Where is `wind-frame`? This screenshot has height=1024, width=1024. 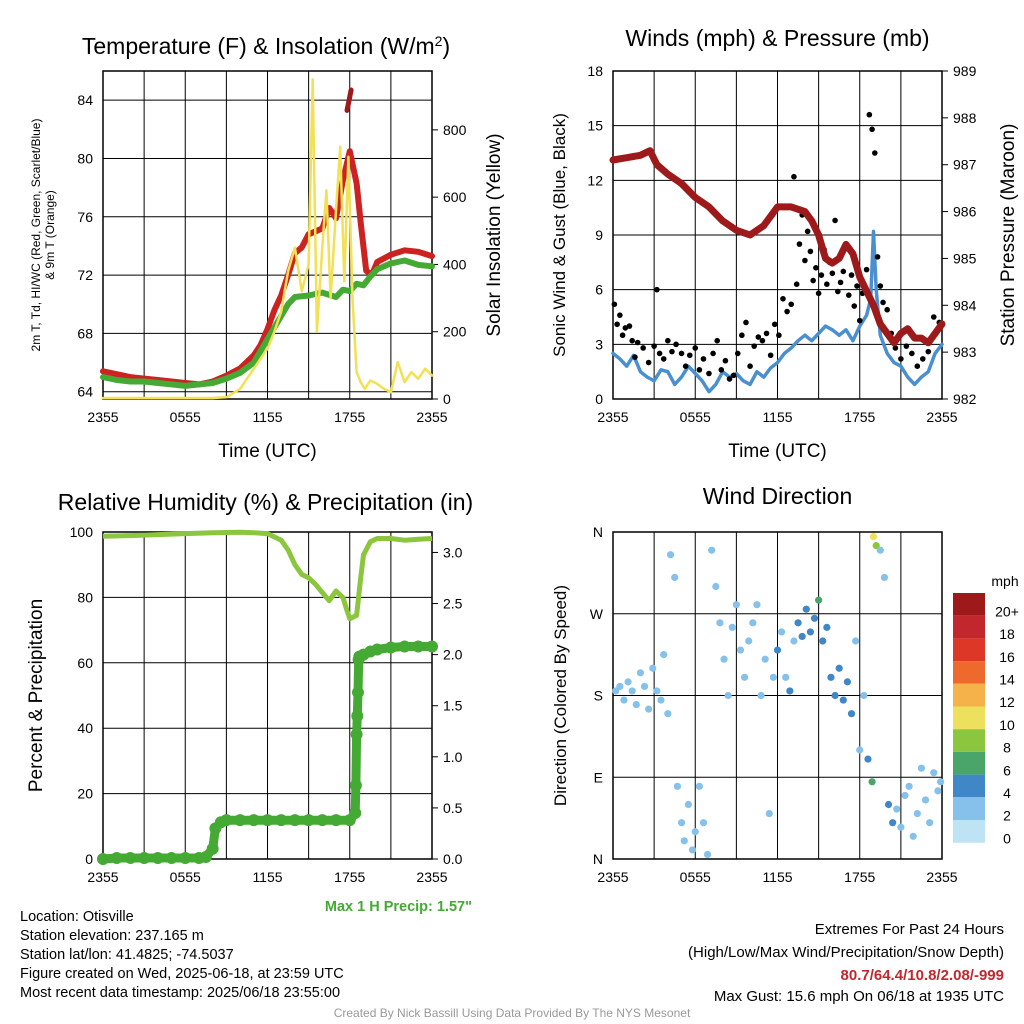 wind-frame is located at coordinates (777, 235).